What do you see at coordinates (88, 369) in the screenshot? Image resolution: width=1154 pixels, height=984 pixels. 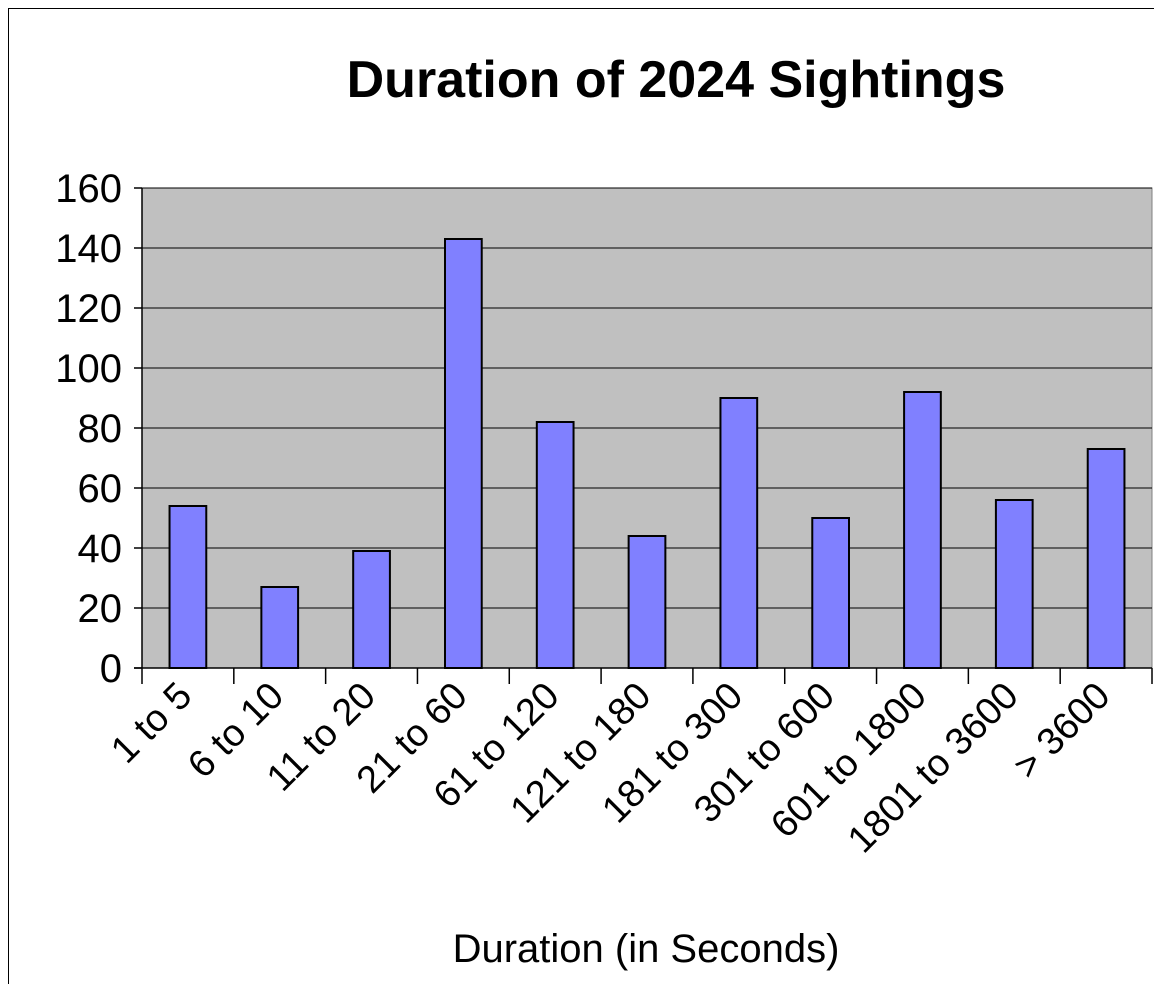 I see `y-tick-label: 100` at bounding box center [88, 369].